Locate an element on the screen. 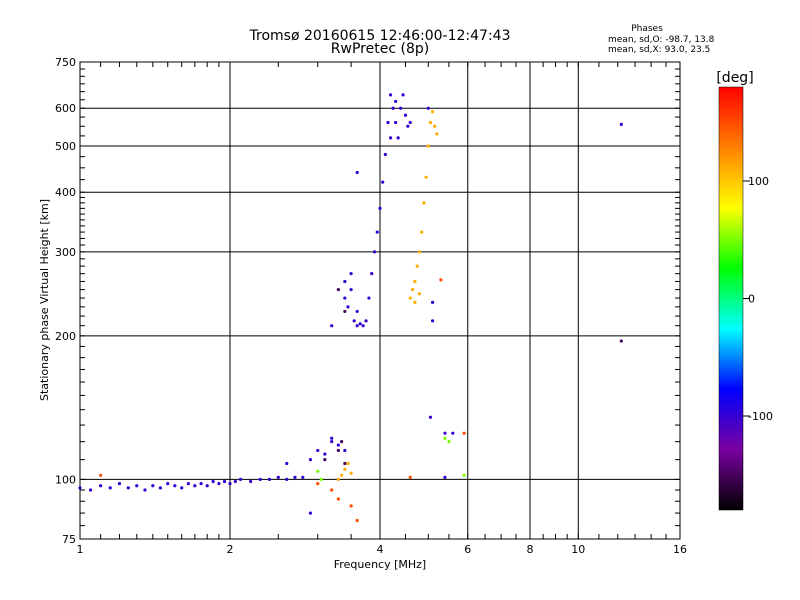 This screenshot has width=800, height=600. colorbar-label: [deg] is located at coordinates (734, 78).